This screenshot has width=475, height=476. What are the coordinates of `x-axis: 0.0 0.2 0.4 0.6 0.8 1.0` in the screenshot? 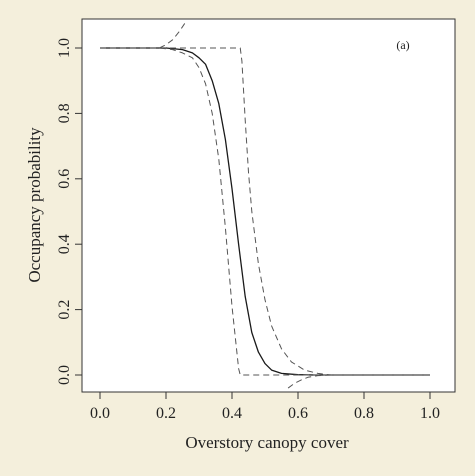 It's located at (265, 406).